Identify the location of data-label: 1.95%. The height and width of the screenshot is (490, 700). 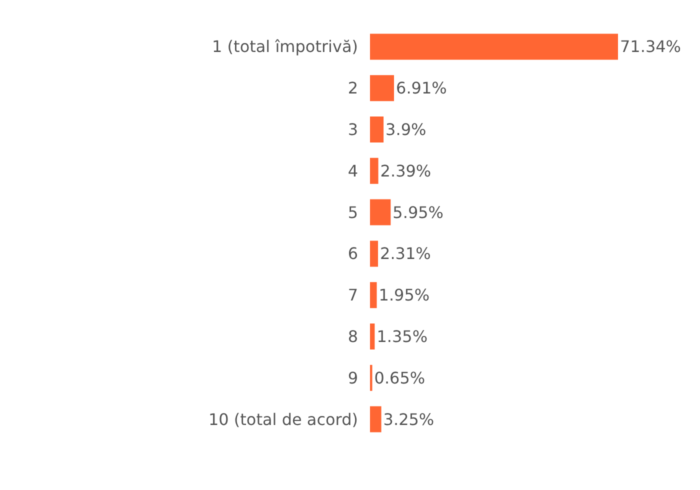
(404, 295).